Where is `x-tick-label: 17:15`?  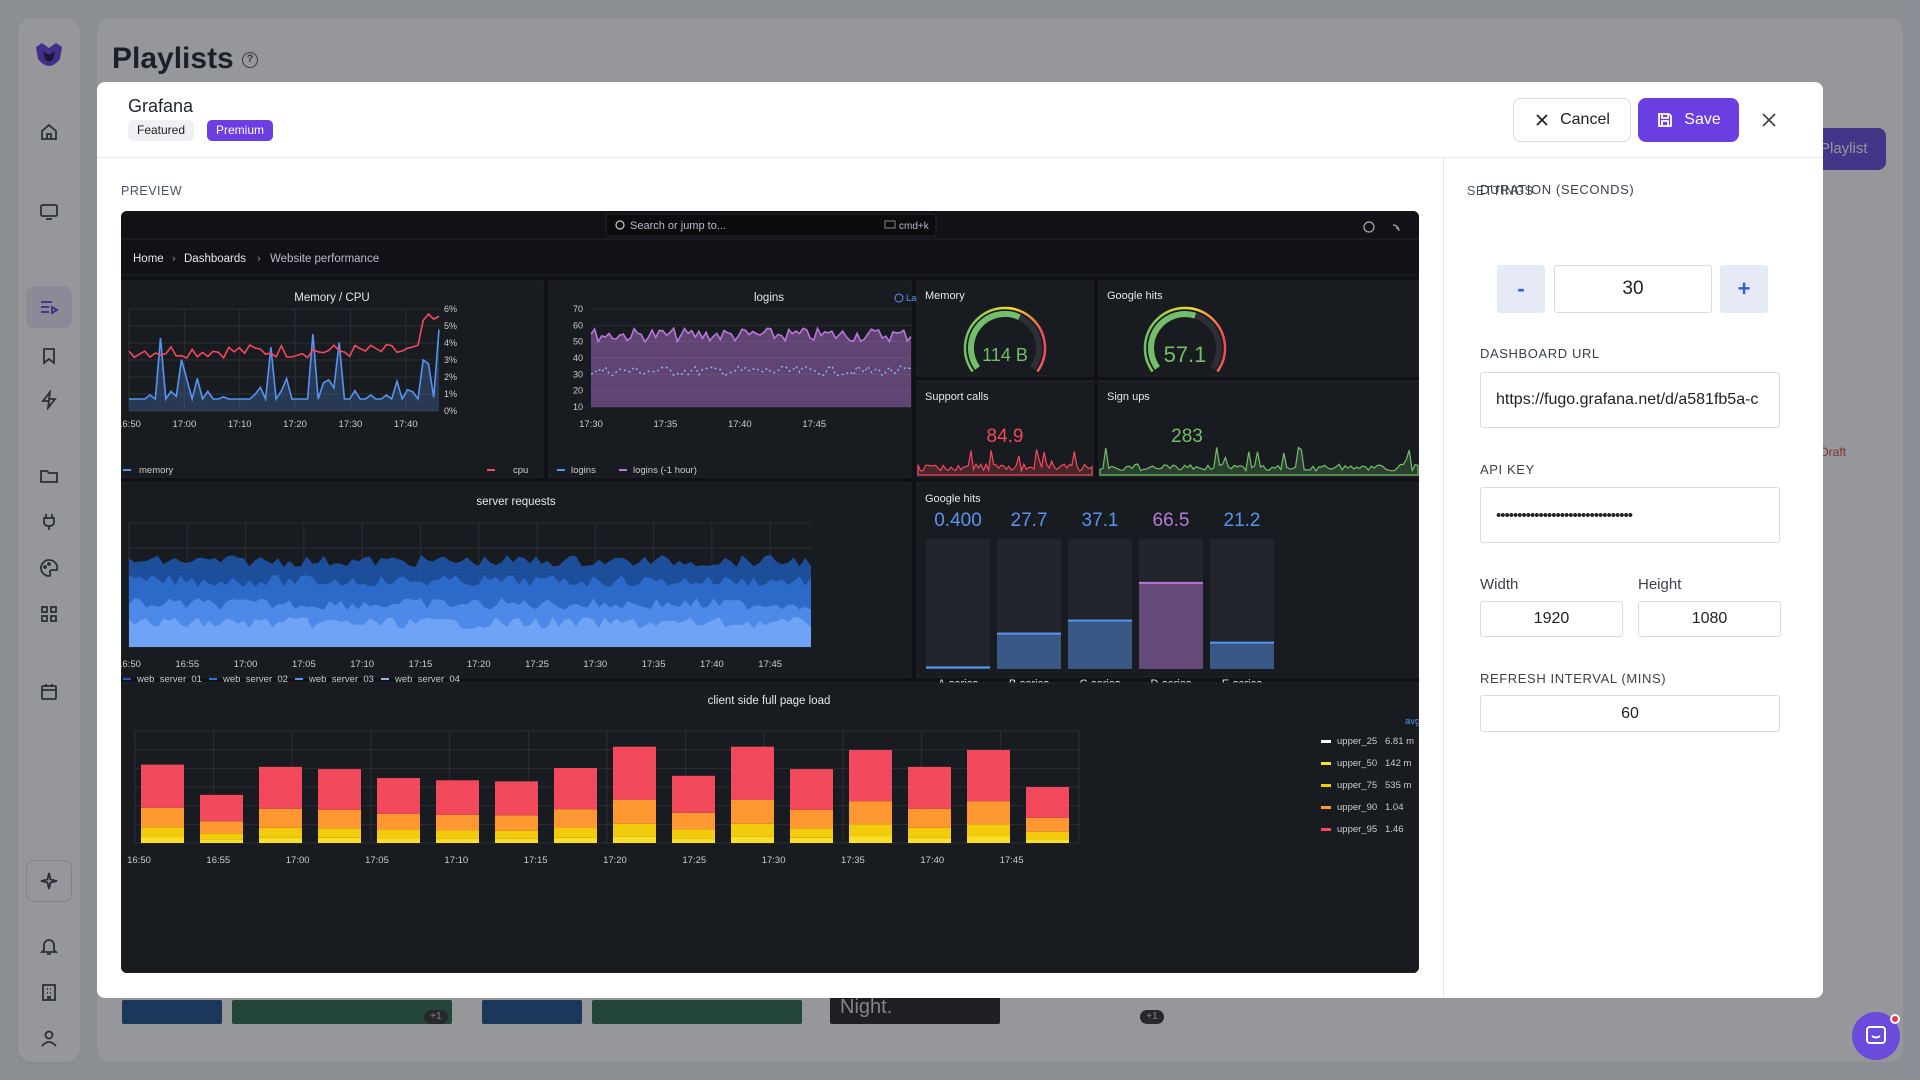
x-tick-label: 17:15 is located at coordinates (421, 664).